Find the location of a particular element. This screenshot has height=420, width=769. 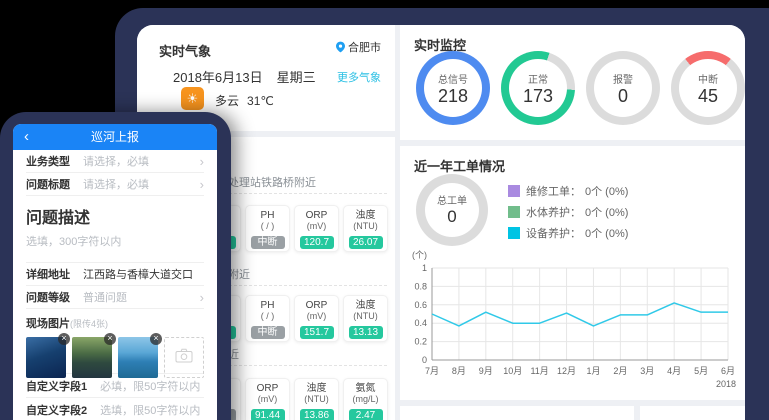

legend-item: 水体养护： 0个 (0%) is located at coordinates (568, 211).